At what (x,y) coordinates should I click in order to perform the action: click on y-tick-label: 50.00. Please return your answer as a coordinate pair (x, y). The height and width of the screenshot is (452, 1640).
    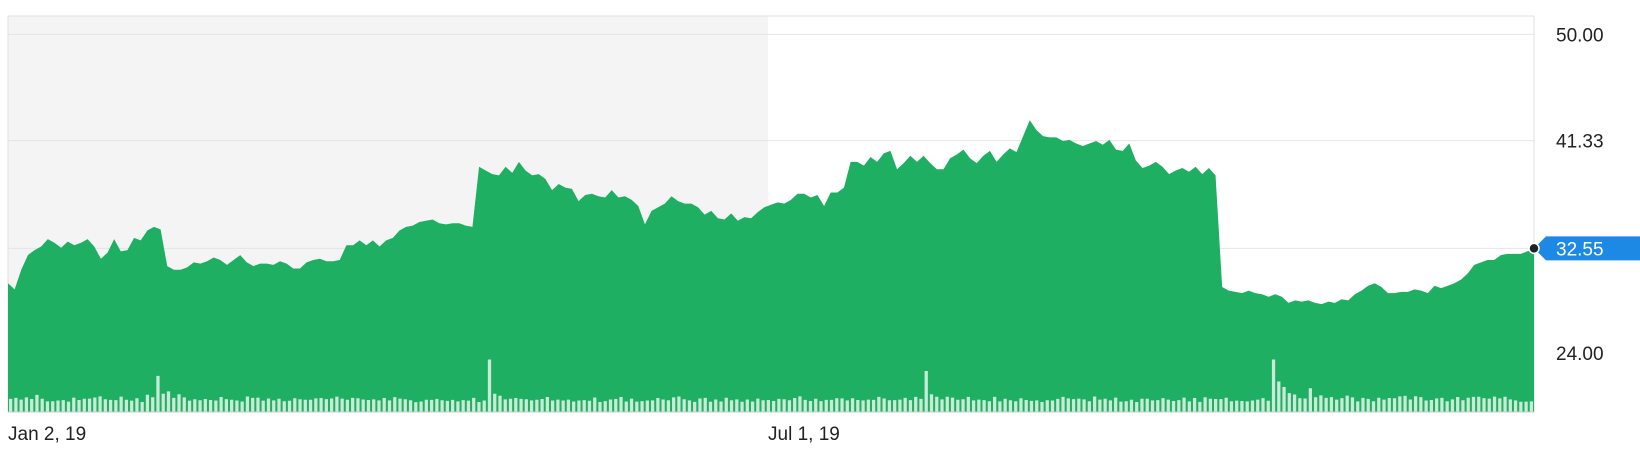
    Looking at the image, I should click on (1580, 35).